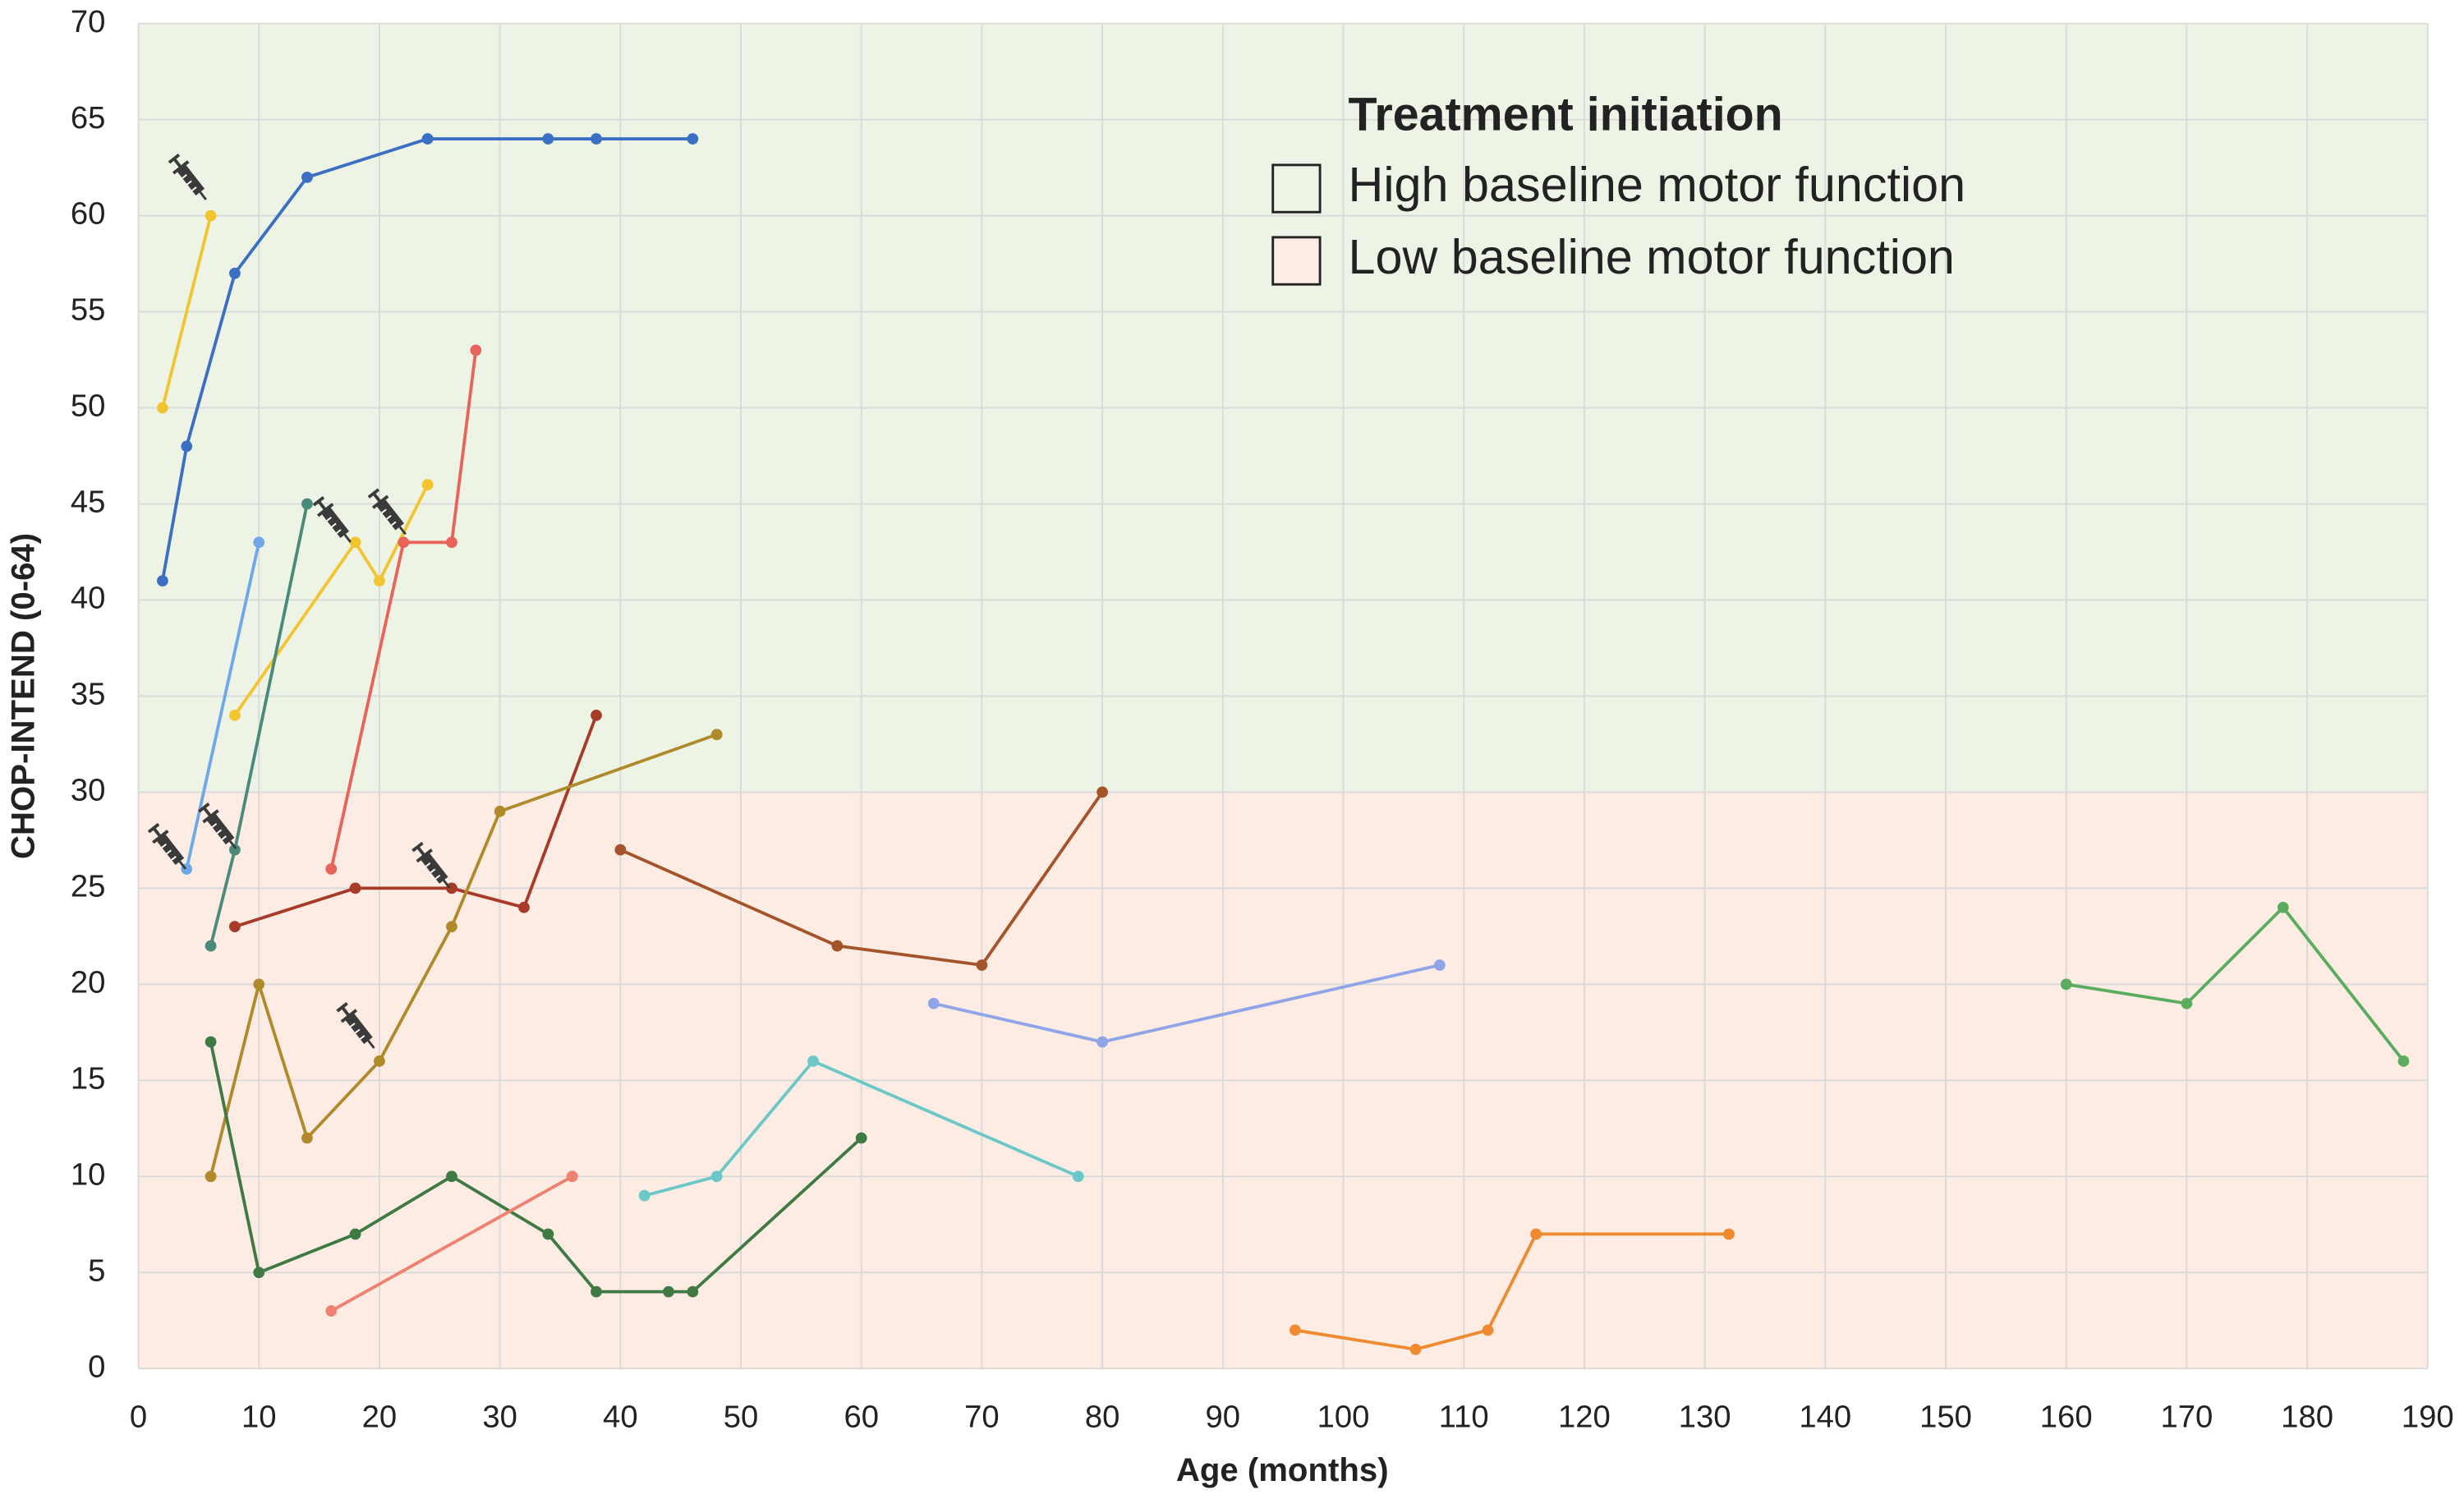 This screenshot has height=1499, width=2464. I want to click on x-tick-label: 0, so click(138, 1417).